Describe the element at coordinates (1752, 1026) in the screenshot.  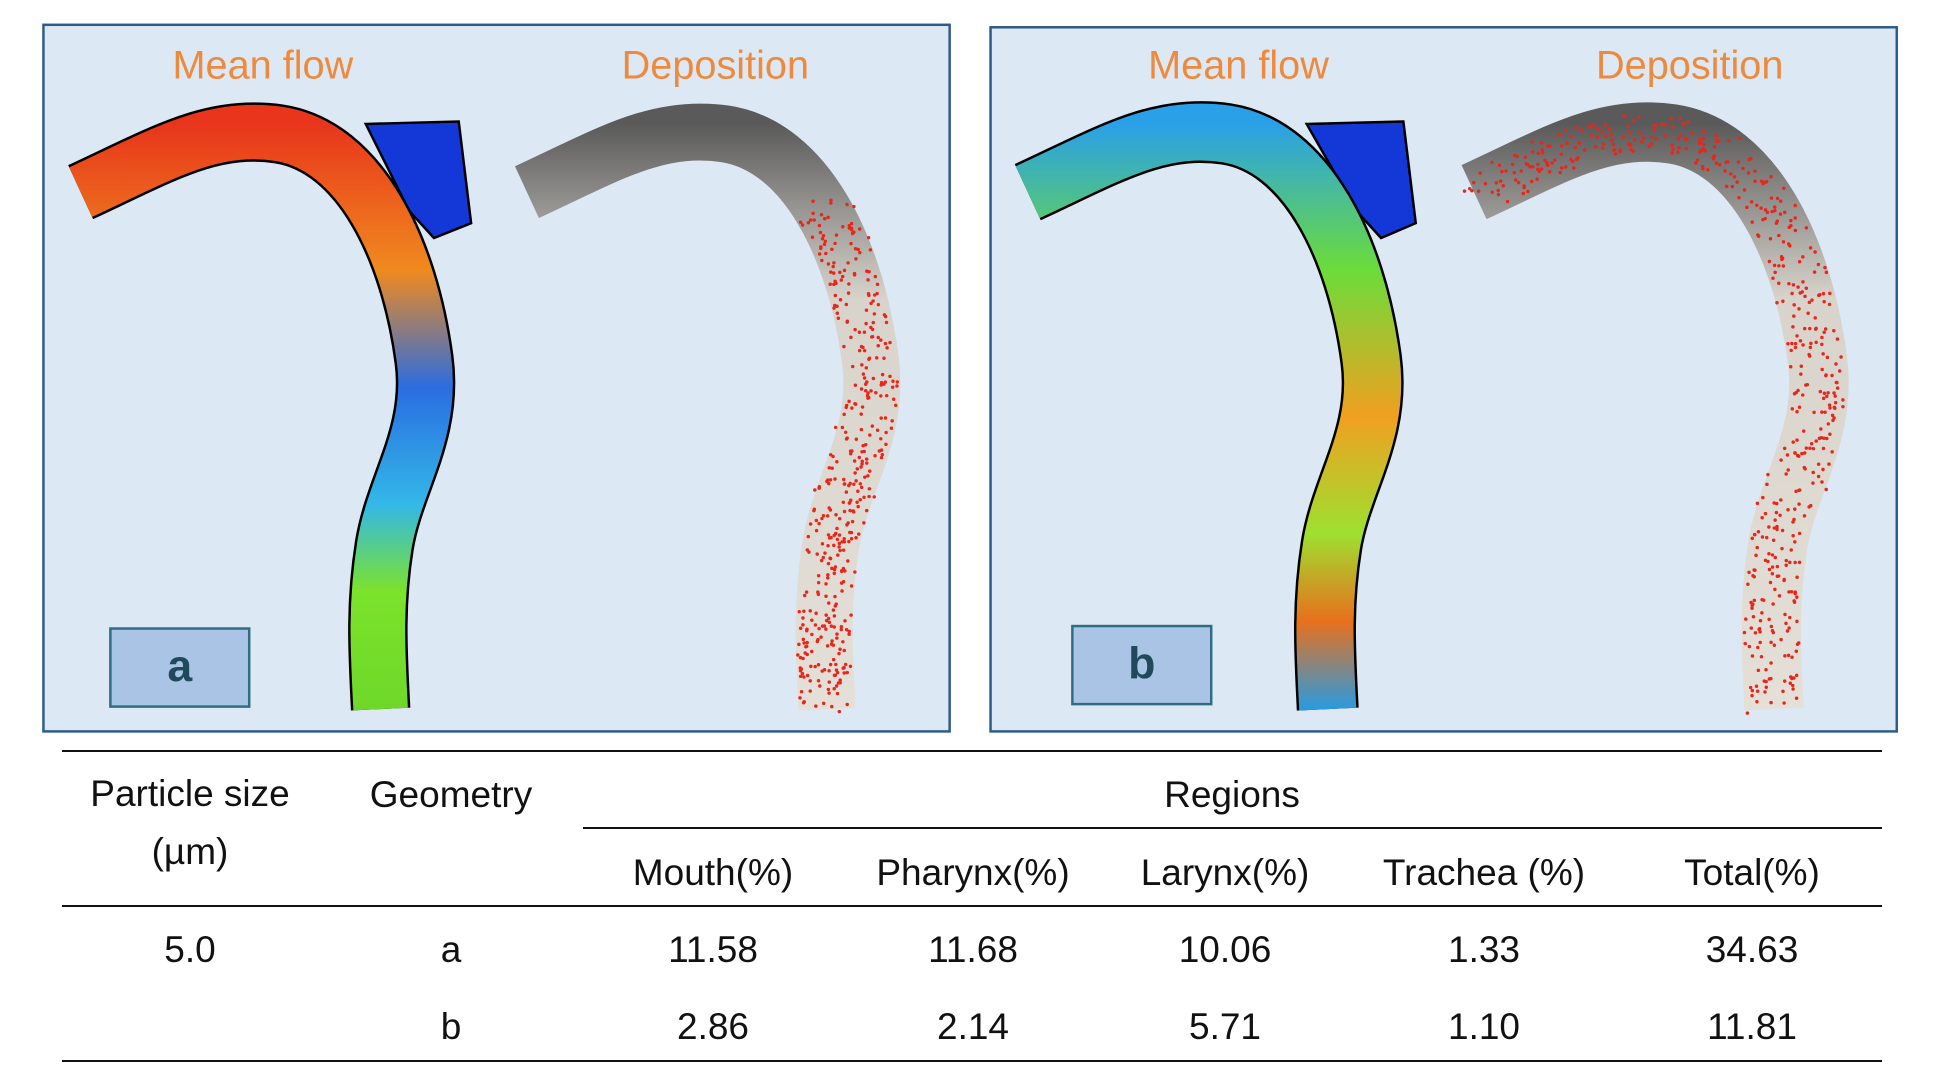
I see `table-cell: 11.81` at that location.